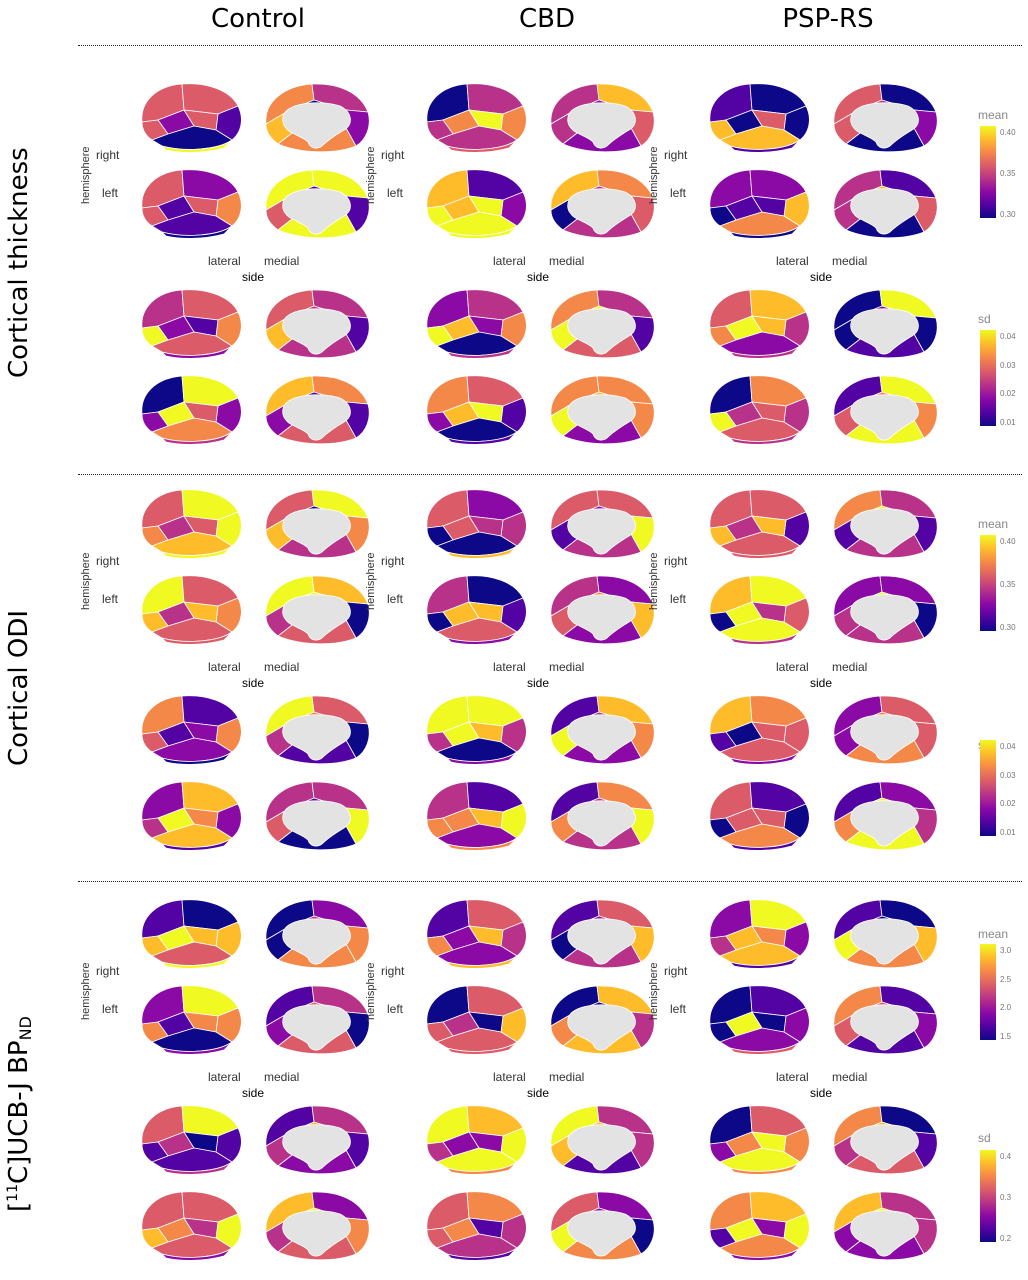 The image size is (1028, 1280). Describe the element at coordinates (546, 19) in the screenshot. I see `column-title-cbd: CBD` at that location.